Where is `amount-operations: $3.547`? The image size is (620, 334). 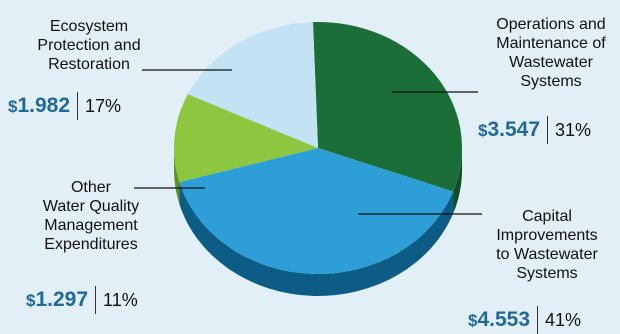 amount-operations: $3.547 is located at coordinates (509, 129).